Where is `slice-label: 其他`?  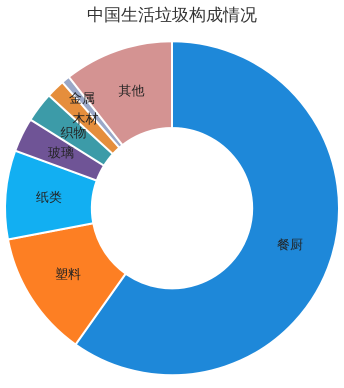 slice-label: 其他 is located at coordinates (131, 91).